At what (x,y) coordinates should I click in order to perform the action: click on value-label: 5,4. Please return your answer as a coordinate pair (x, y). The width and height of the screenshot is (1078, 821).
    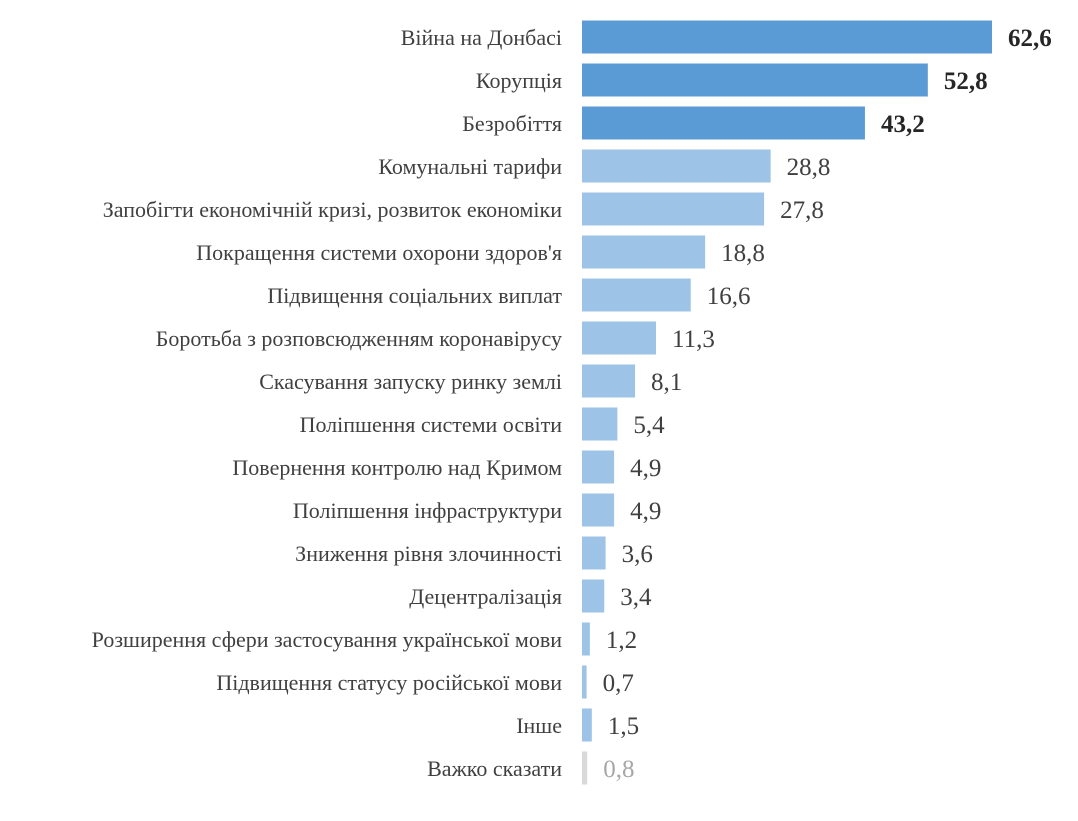
    Looking at the image, I should click on (649, 425).